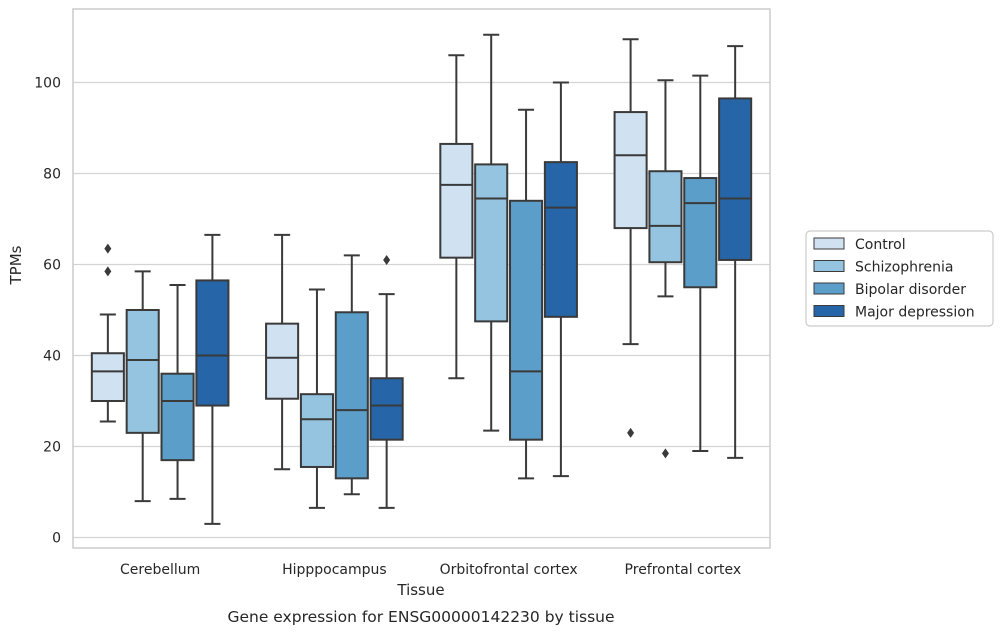  I want to click on x-tick-label: Hipppocampus, so click(334, 570).